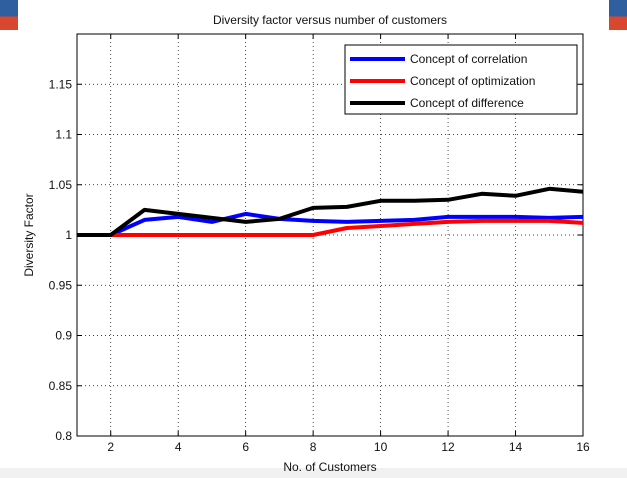 Image resolution: width=627 pixels, height=478 pixels. I want to click on x-tick-label: 6, so click(245, 447).